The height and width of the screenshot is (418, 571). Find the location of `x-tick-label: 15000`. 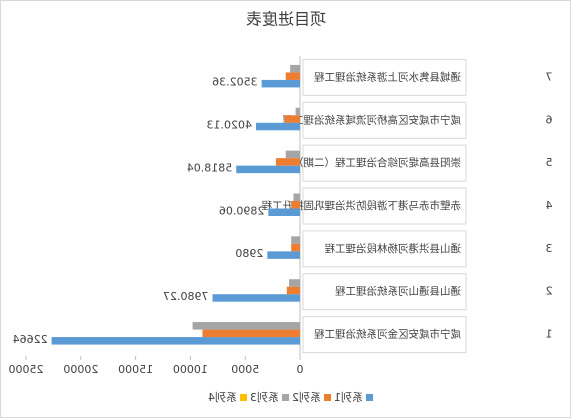

x-tick-label: 15000 is located at coordinates (135, 369).